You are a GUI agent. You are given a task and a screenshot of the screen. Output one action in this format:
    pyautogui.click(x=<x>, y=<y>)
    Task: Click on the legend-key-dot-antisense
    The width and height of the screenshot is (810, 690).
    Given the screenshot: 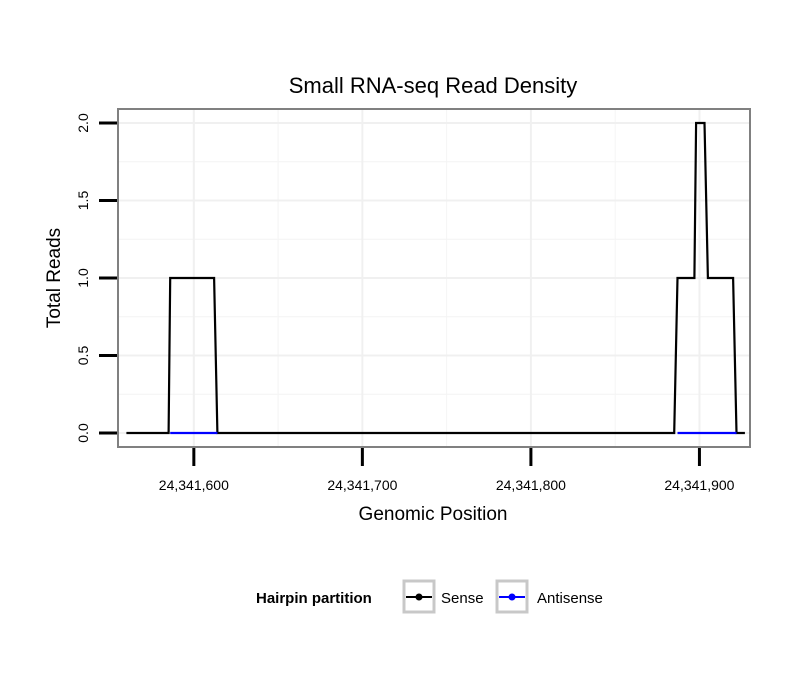 What is the action you would take?
    pyautogui.click(x=512, y=597)
    